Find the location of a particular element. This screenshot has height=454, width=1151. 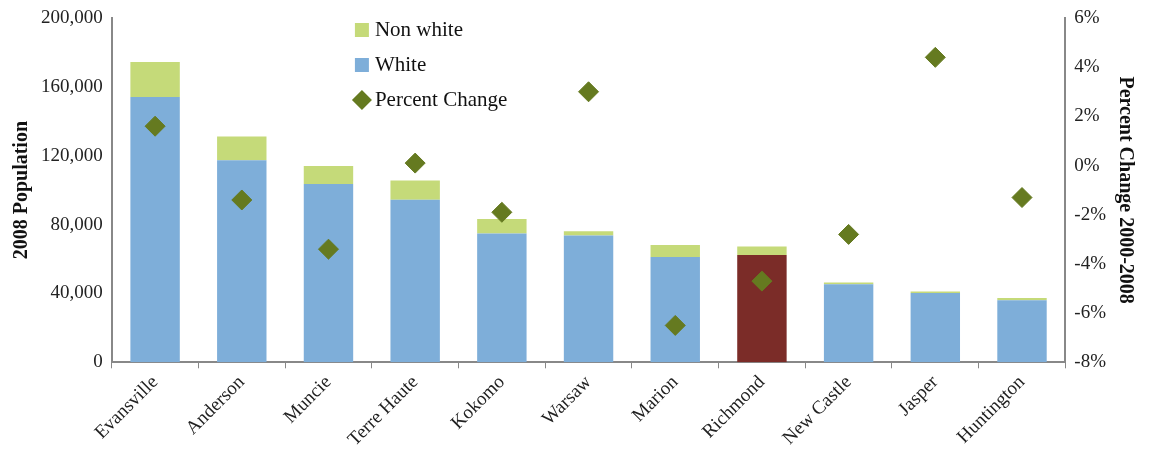

y2-tick-label: -2% is located at coordinates (1090, 213).